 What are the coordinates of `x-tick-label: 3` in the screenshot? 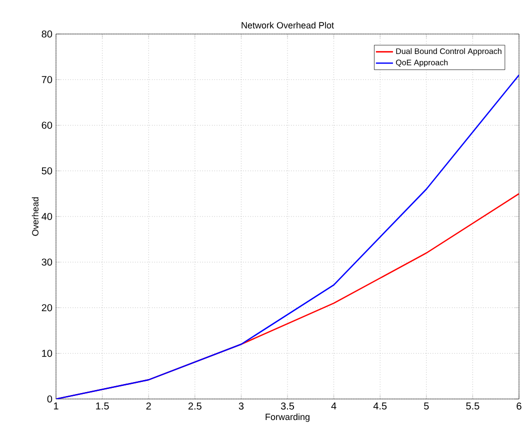 It's located at (241, 406).